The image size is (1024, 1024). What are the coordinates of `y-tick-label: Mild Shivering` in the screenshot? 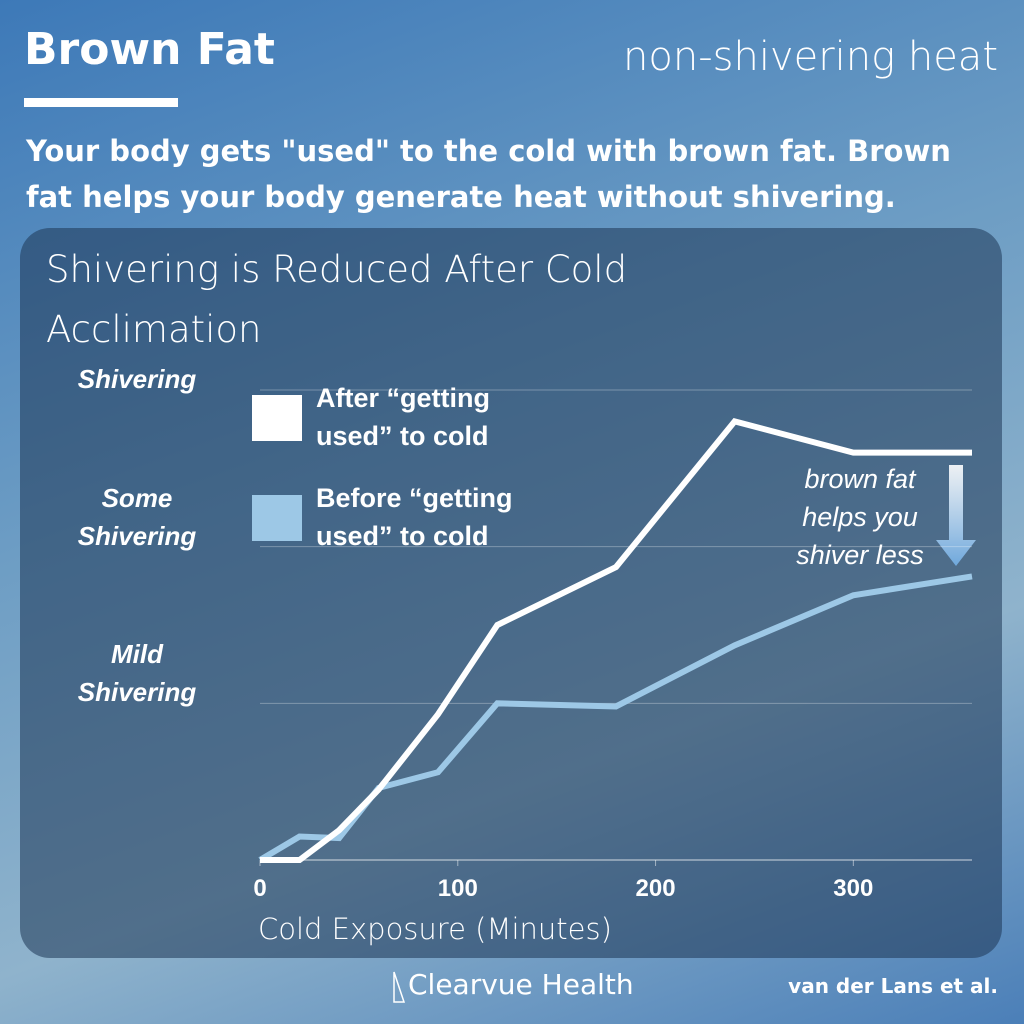 It's located at (137, 673).